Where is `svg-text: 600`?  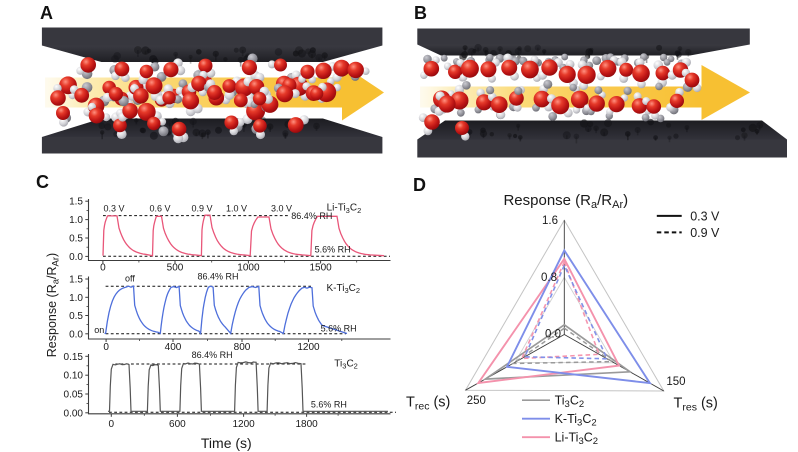
svg-text: 600 is located at coordinates (177, 424).